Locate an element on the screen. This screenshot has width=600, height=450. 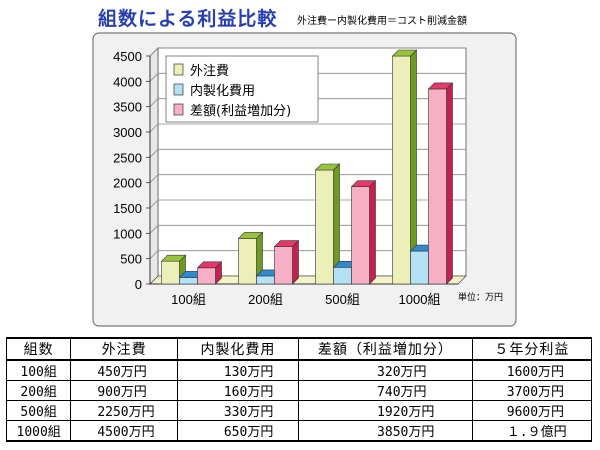
y-tick-label: 1500 is located at coordinates (127, 208).